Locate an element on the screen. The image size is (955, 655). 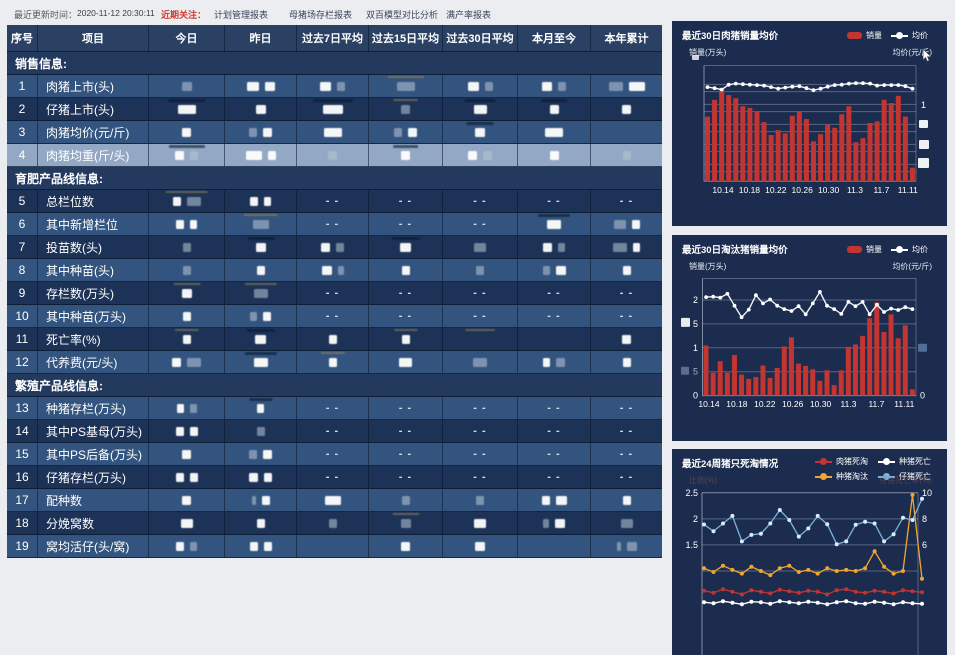
row-label: 肉猪上市(头) is located at coordinates (93, 86).